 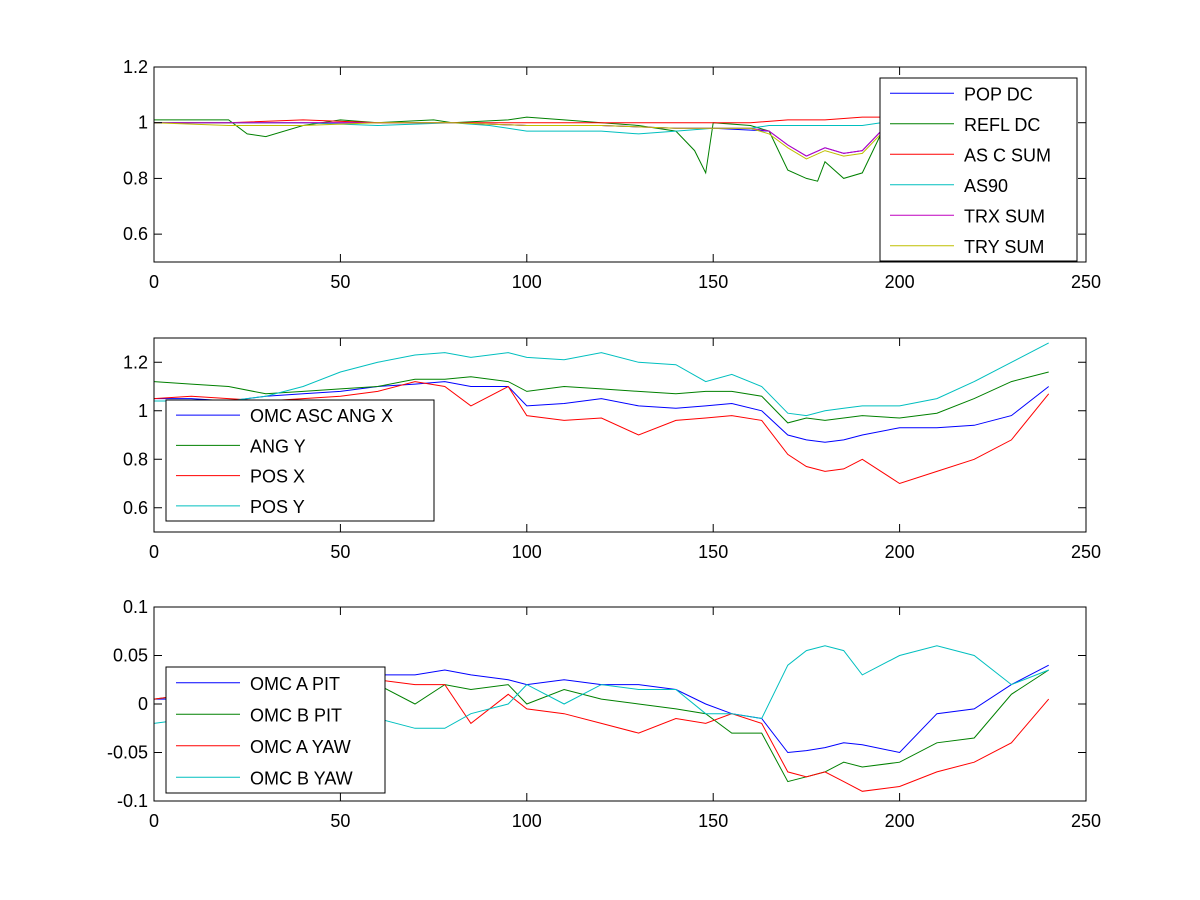 I want to click on y-tick-label: 0.05, so click(x=130, y=656).